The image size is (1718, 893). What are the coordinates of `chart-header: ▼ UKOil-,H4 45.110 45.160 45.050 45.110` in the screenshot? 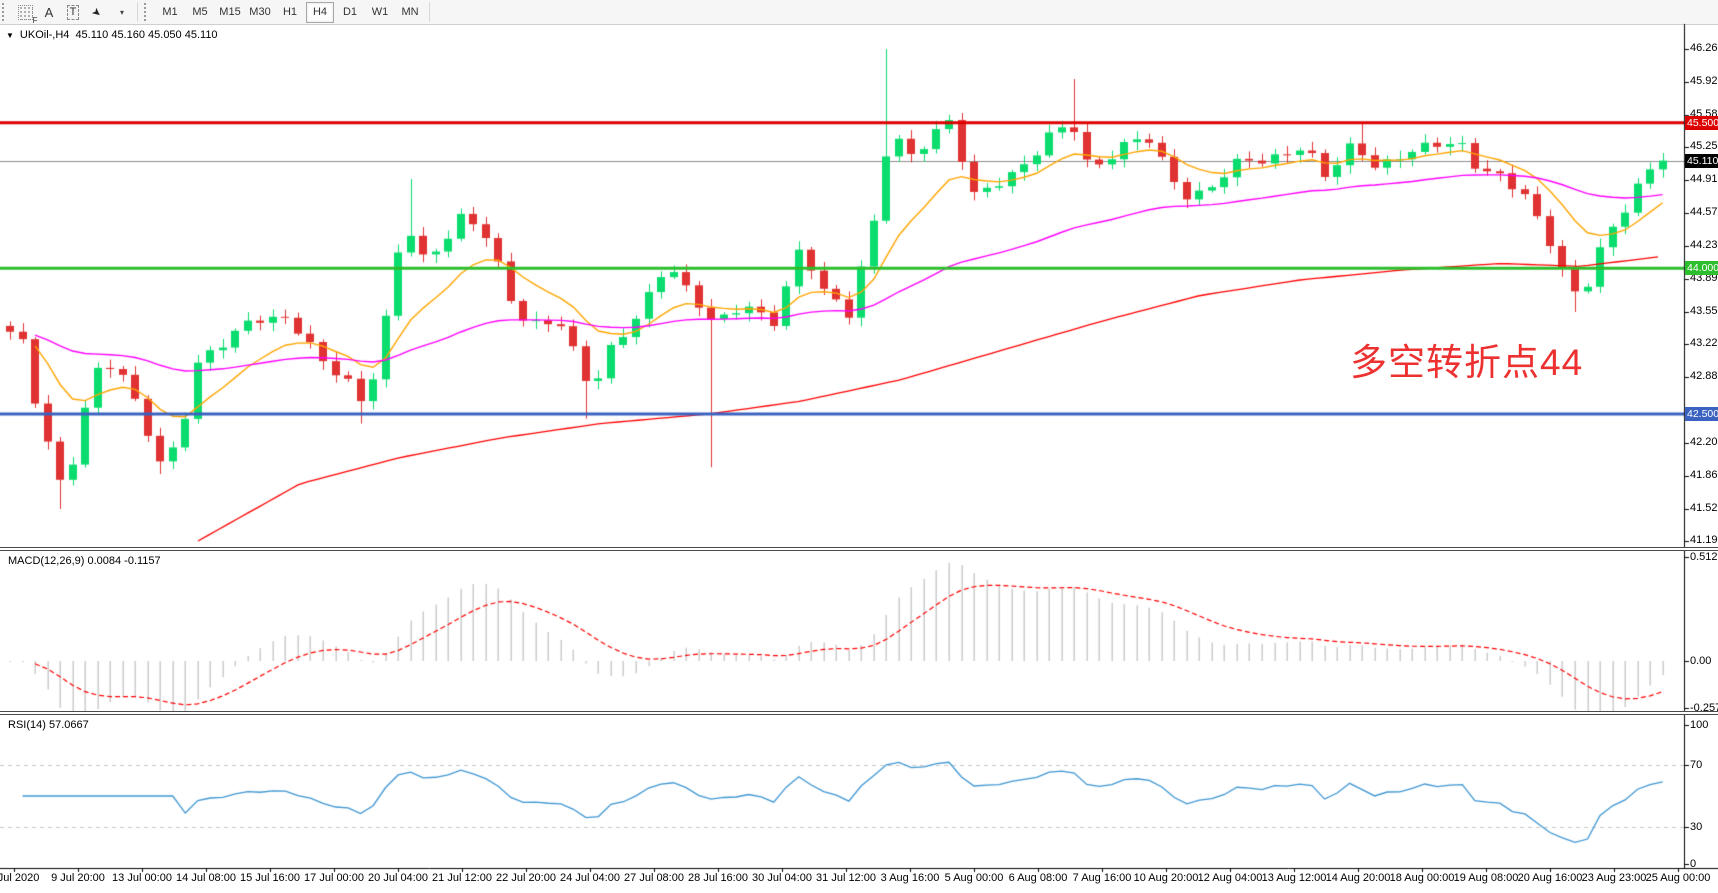 It's located at (112, 35).